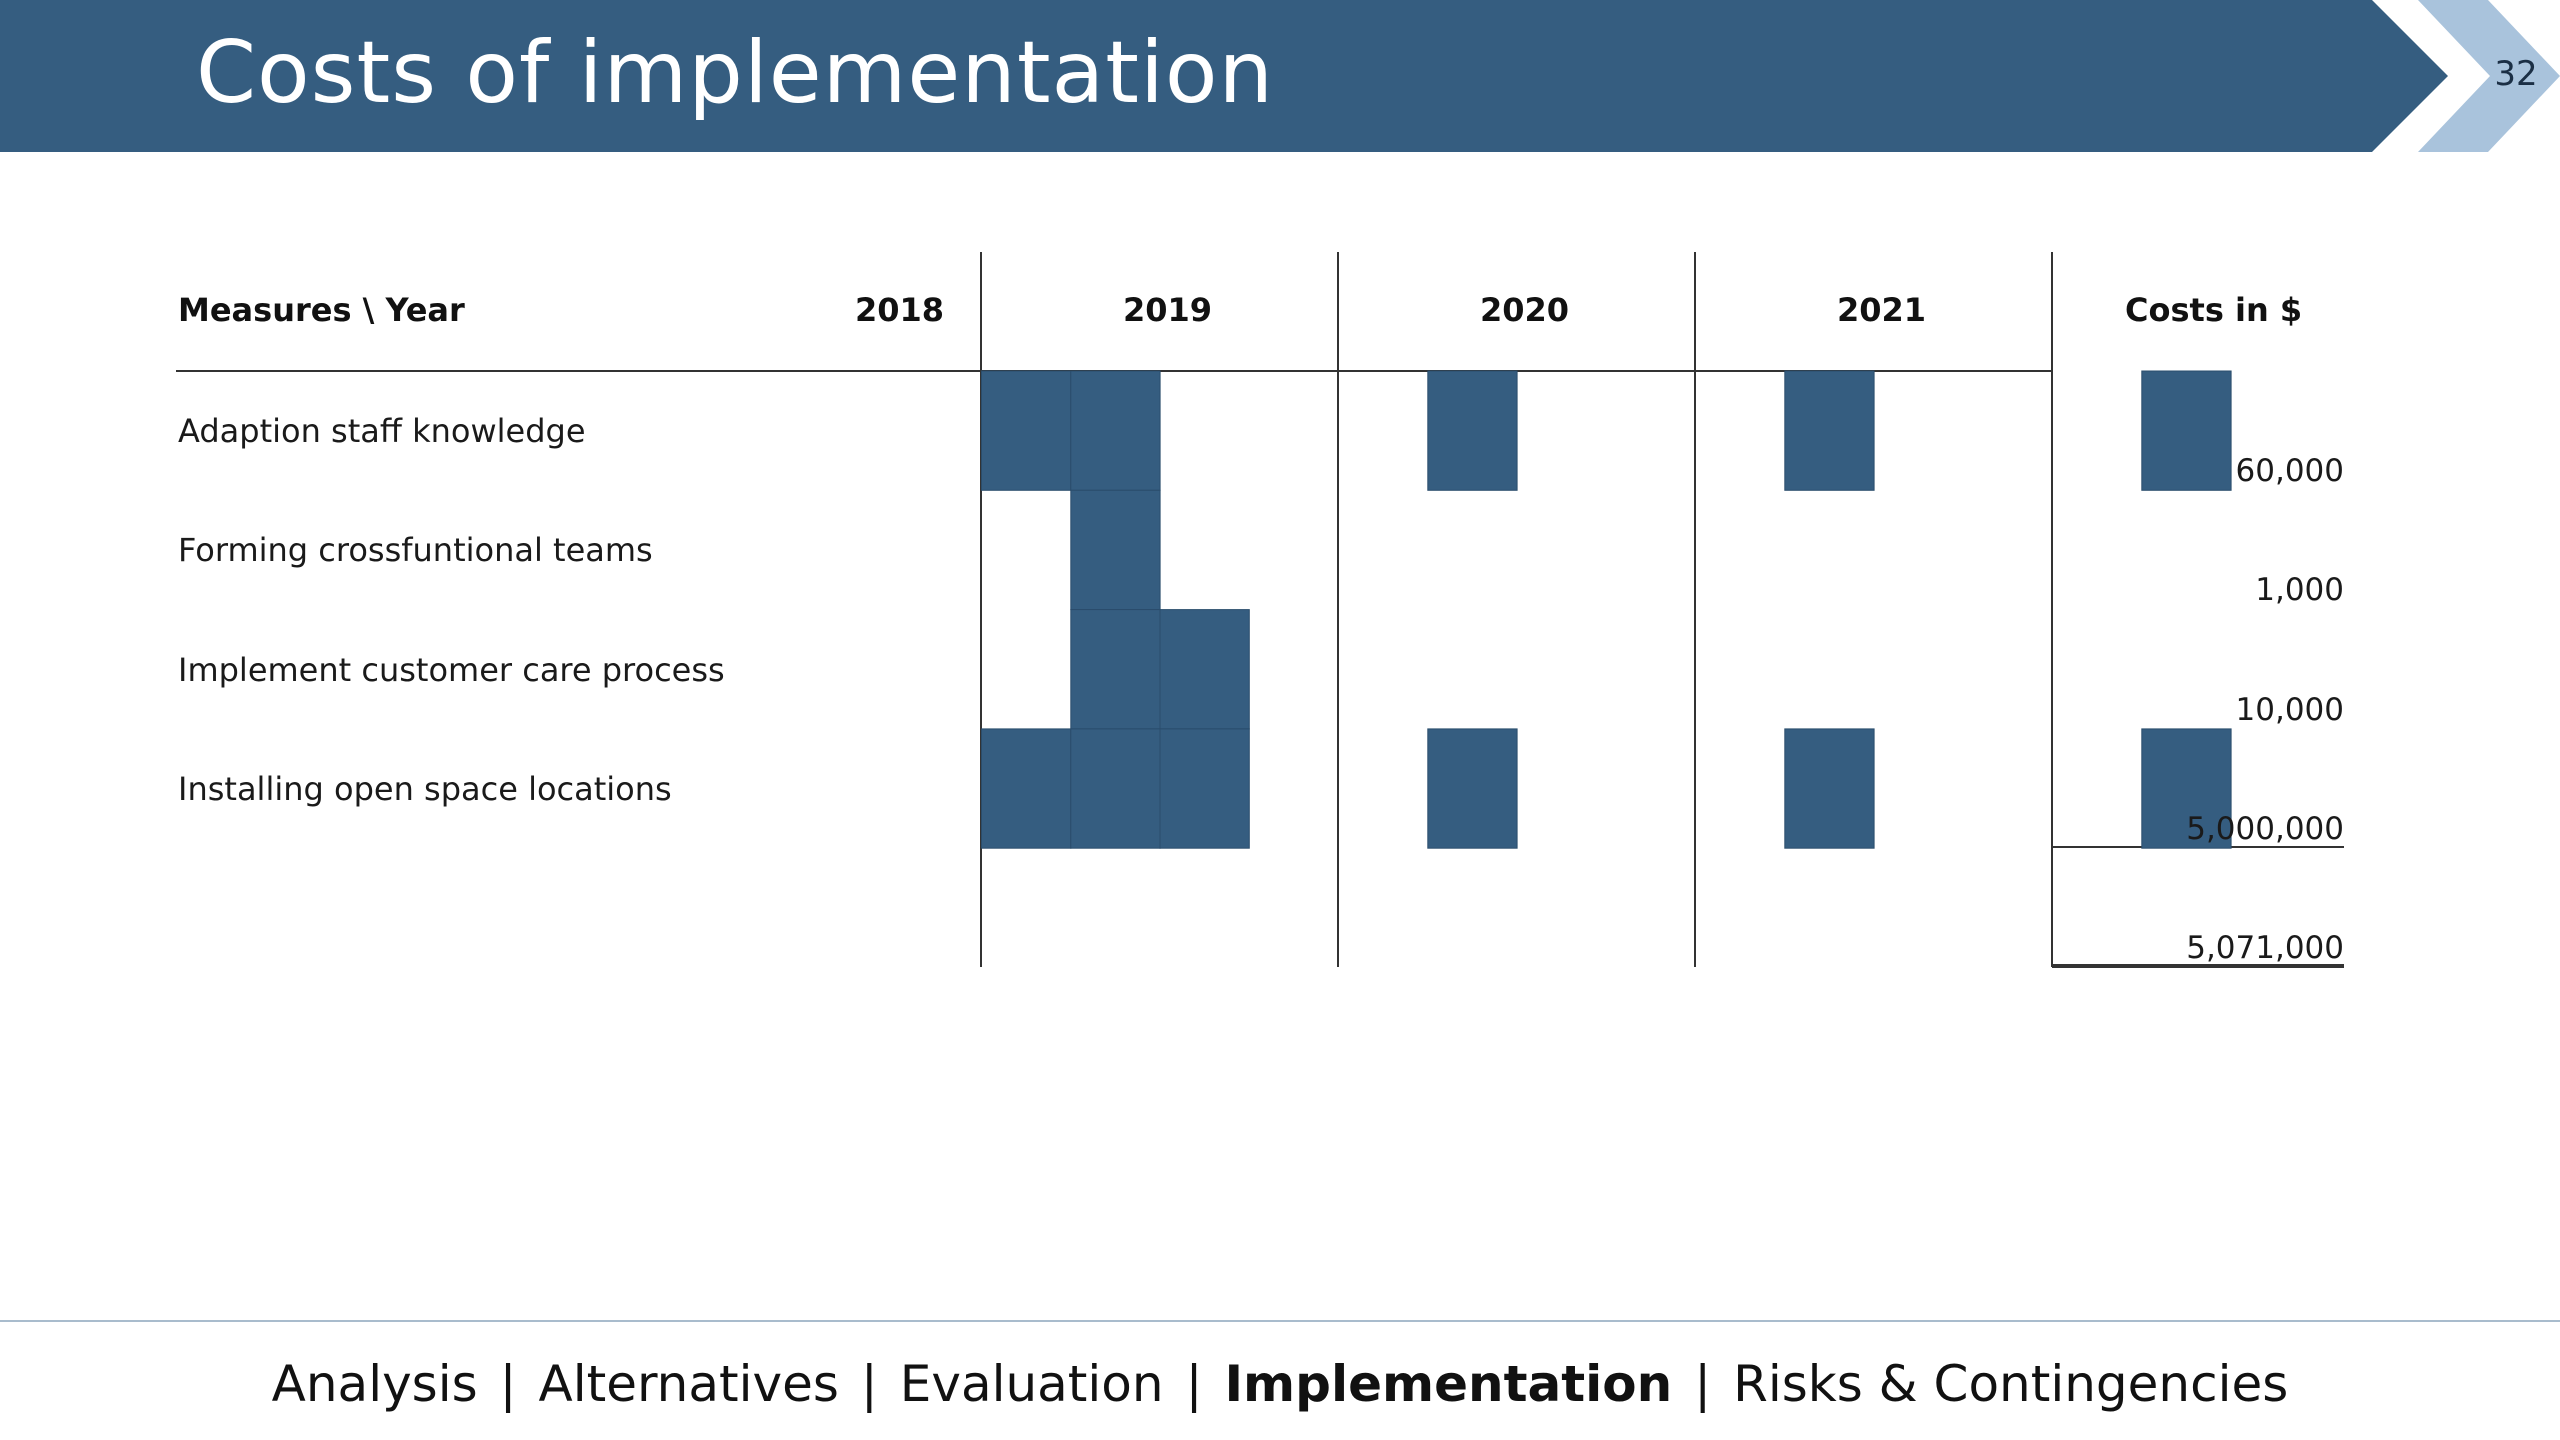 The height and width of the screenshot is (1440, 2560). What do you see at coordinates (1031, 1384) in the screenshot?
I see `nav-item-evaluation: Evaluation` at bounding box center [1031, 1384].